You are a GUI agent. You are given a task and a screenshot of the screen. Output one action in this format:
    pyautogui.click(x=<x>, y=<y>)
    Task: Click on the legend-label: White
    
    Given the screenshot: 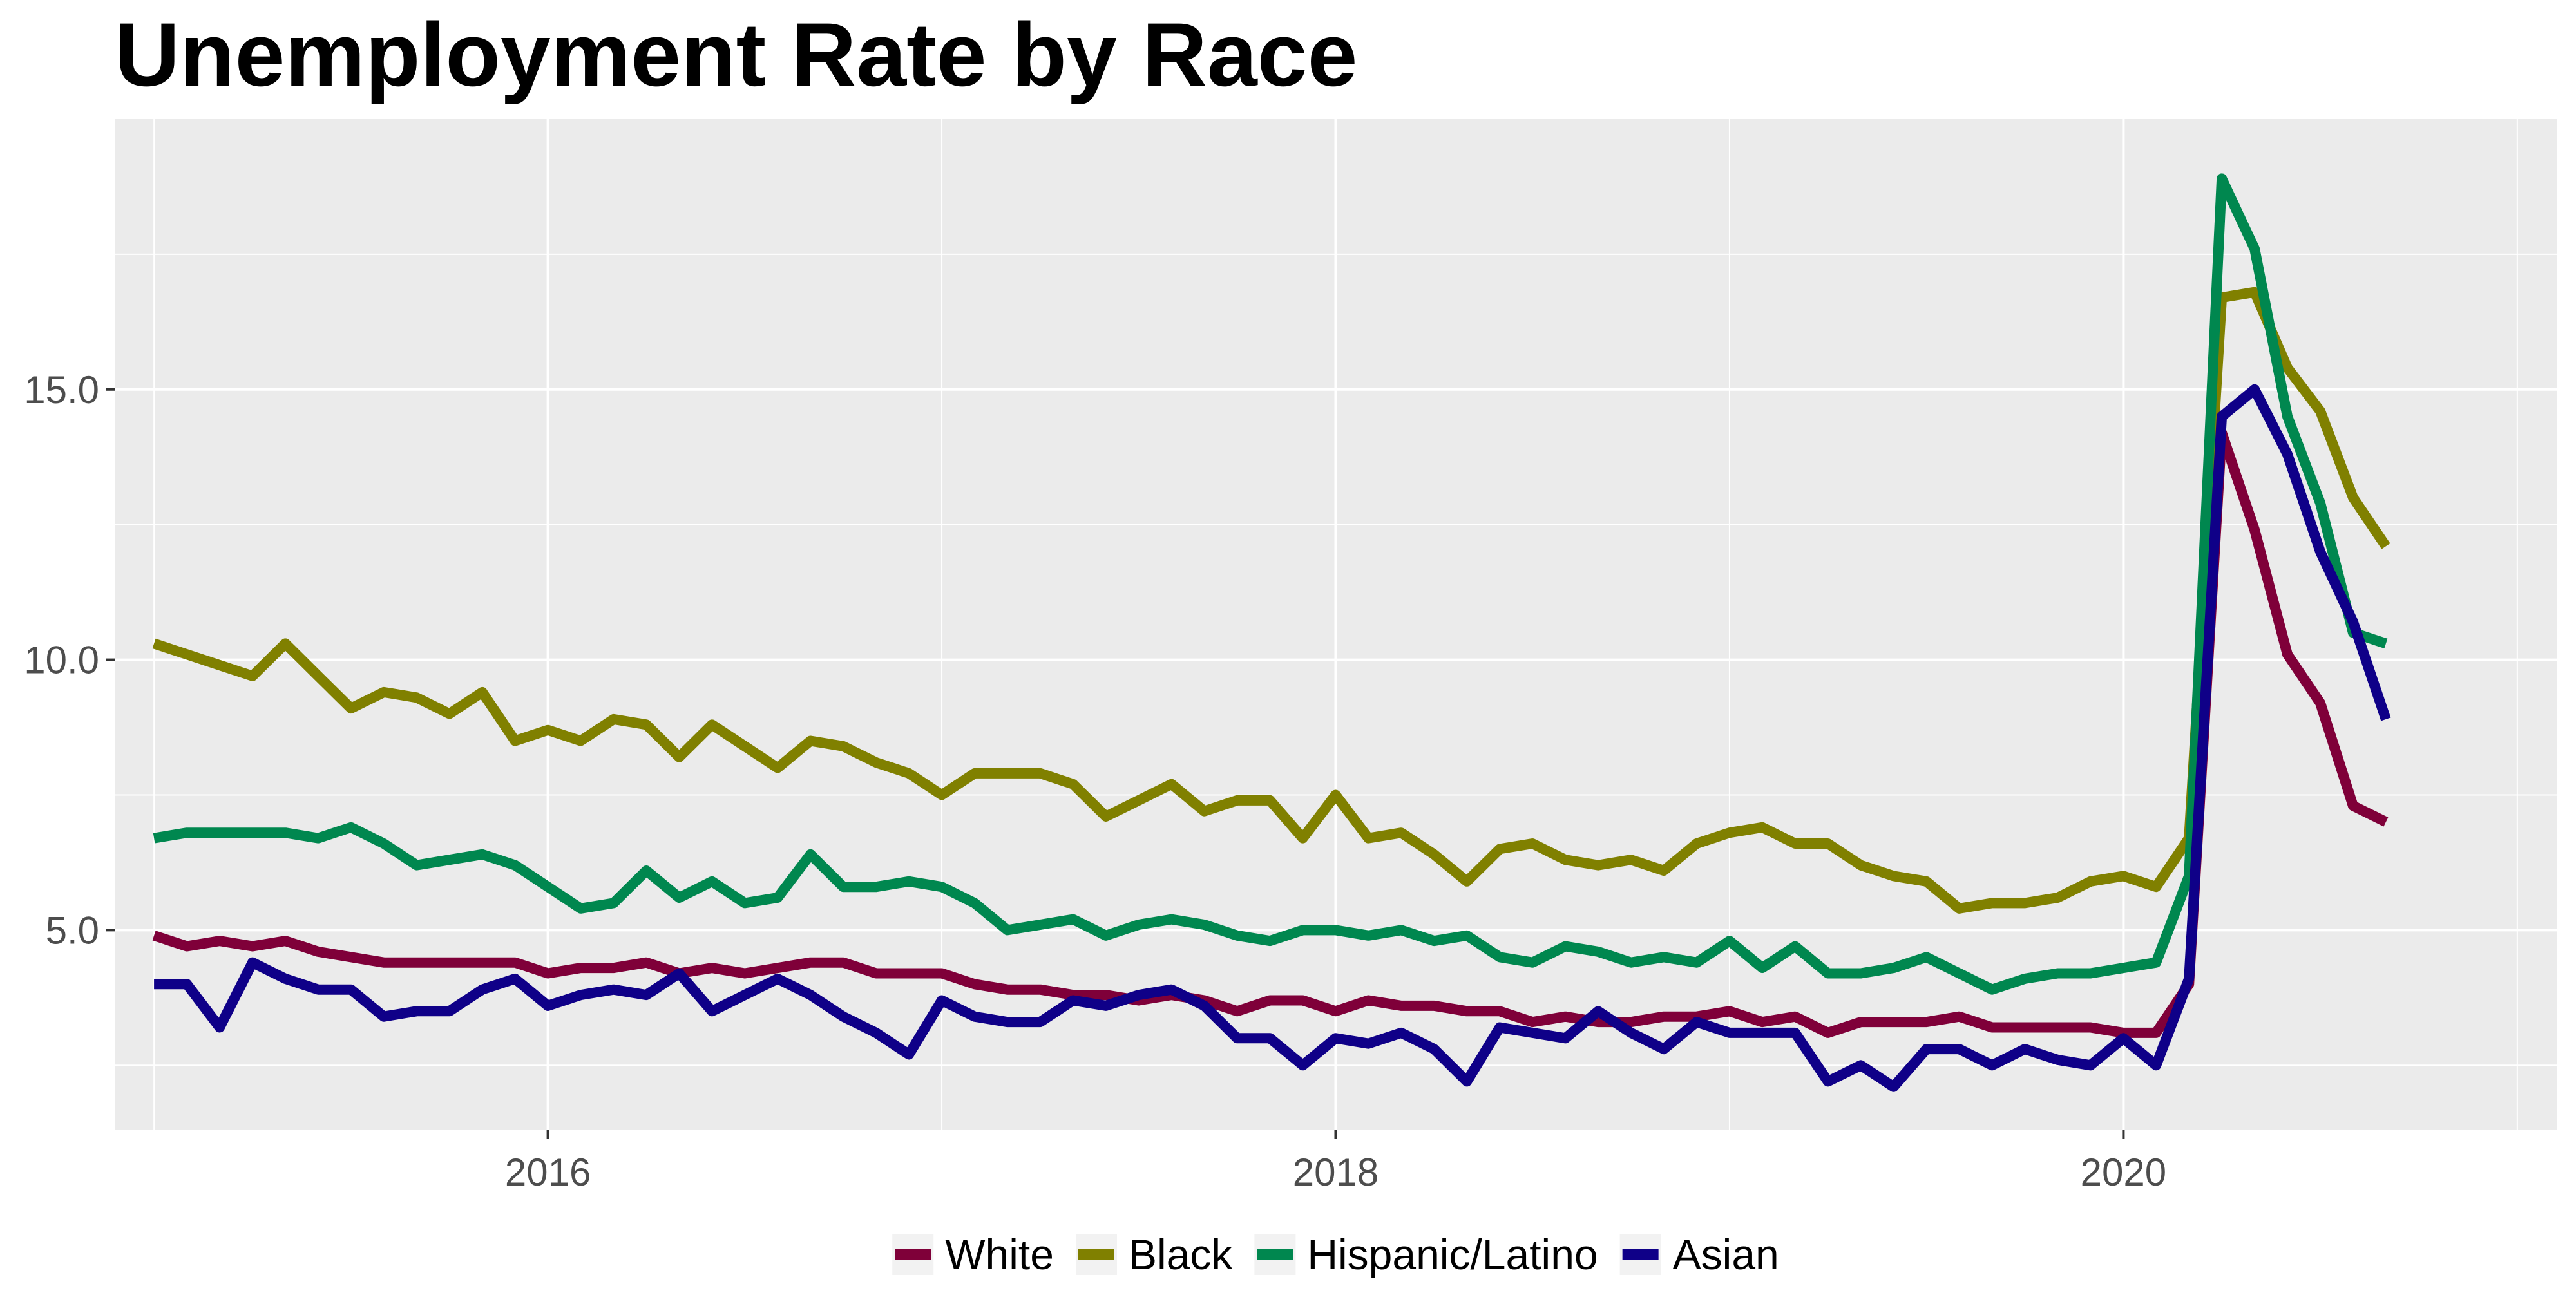 What is the action you would take?
    pyautogui.click(x=1000, y=1254)
    